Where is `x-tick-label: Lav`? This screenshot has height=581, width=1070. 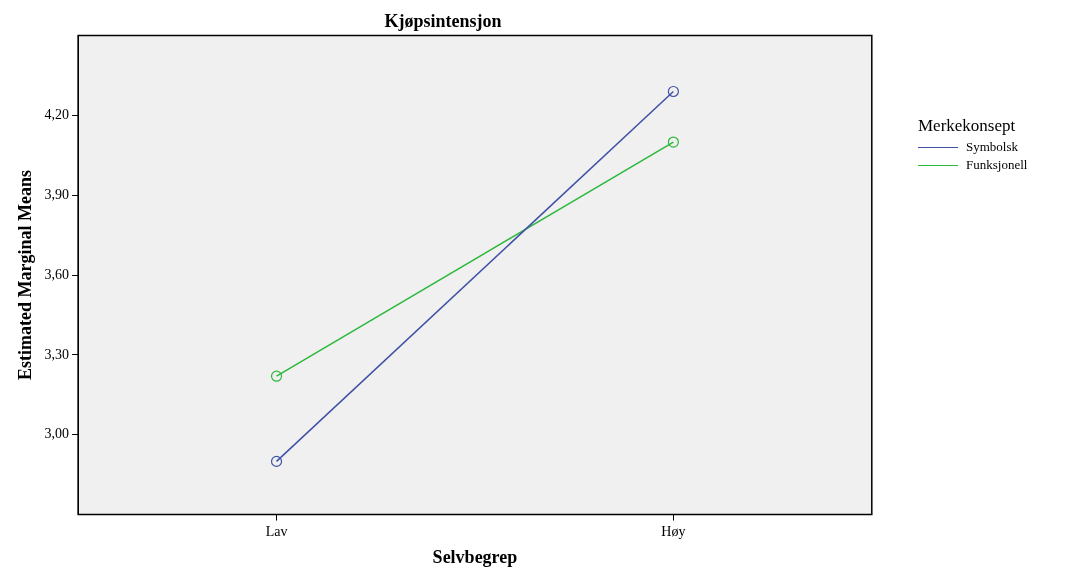
x-tick-label: Lav is located at coordinates (276, 531).